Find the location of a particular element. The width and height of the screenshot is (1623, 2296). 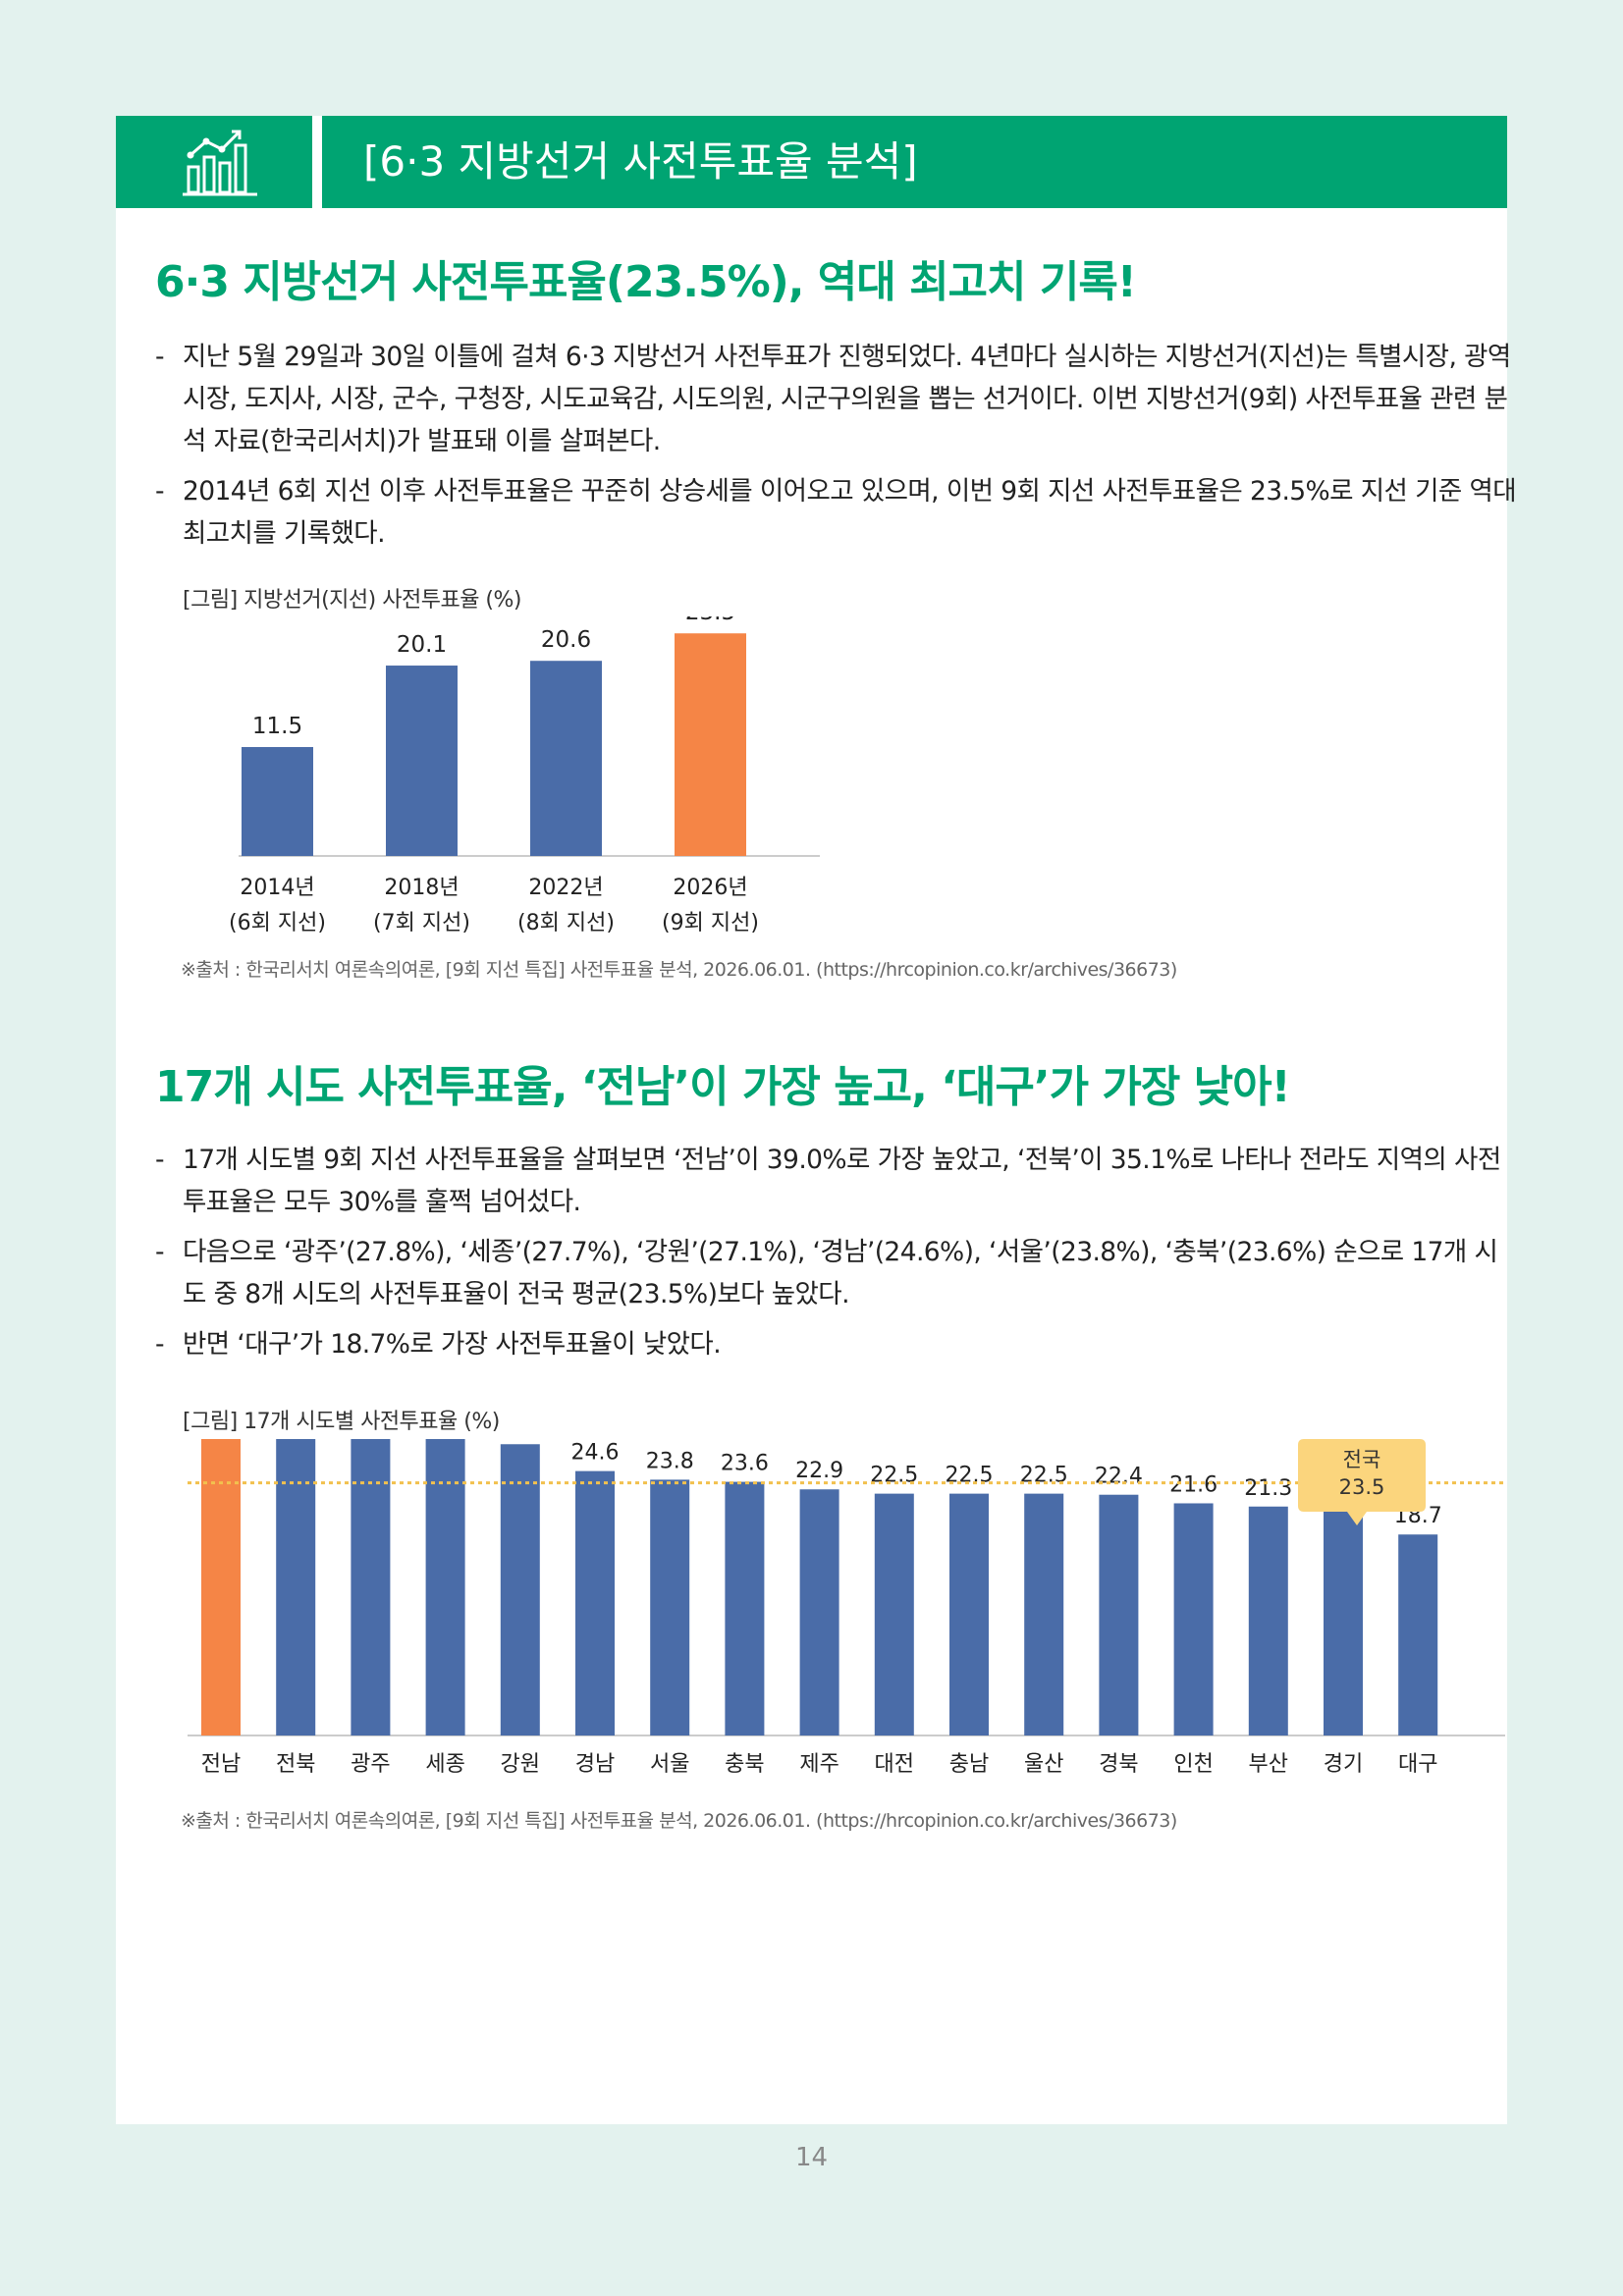

chart1-category-label: (9회 지선) is located at coordinates (710, 923).